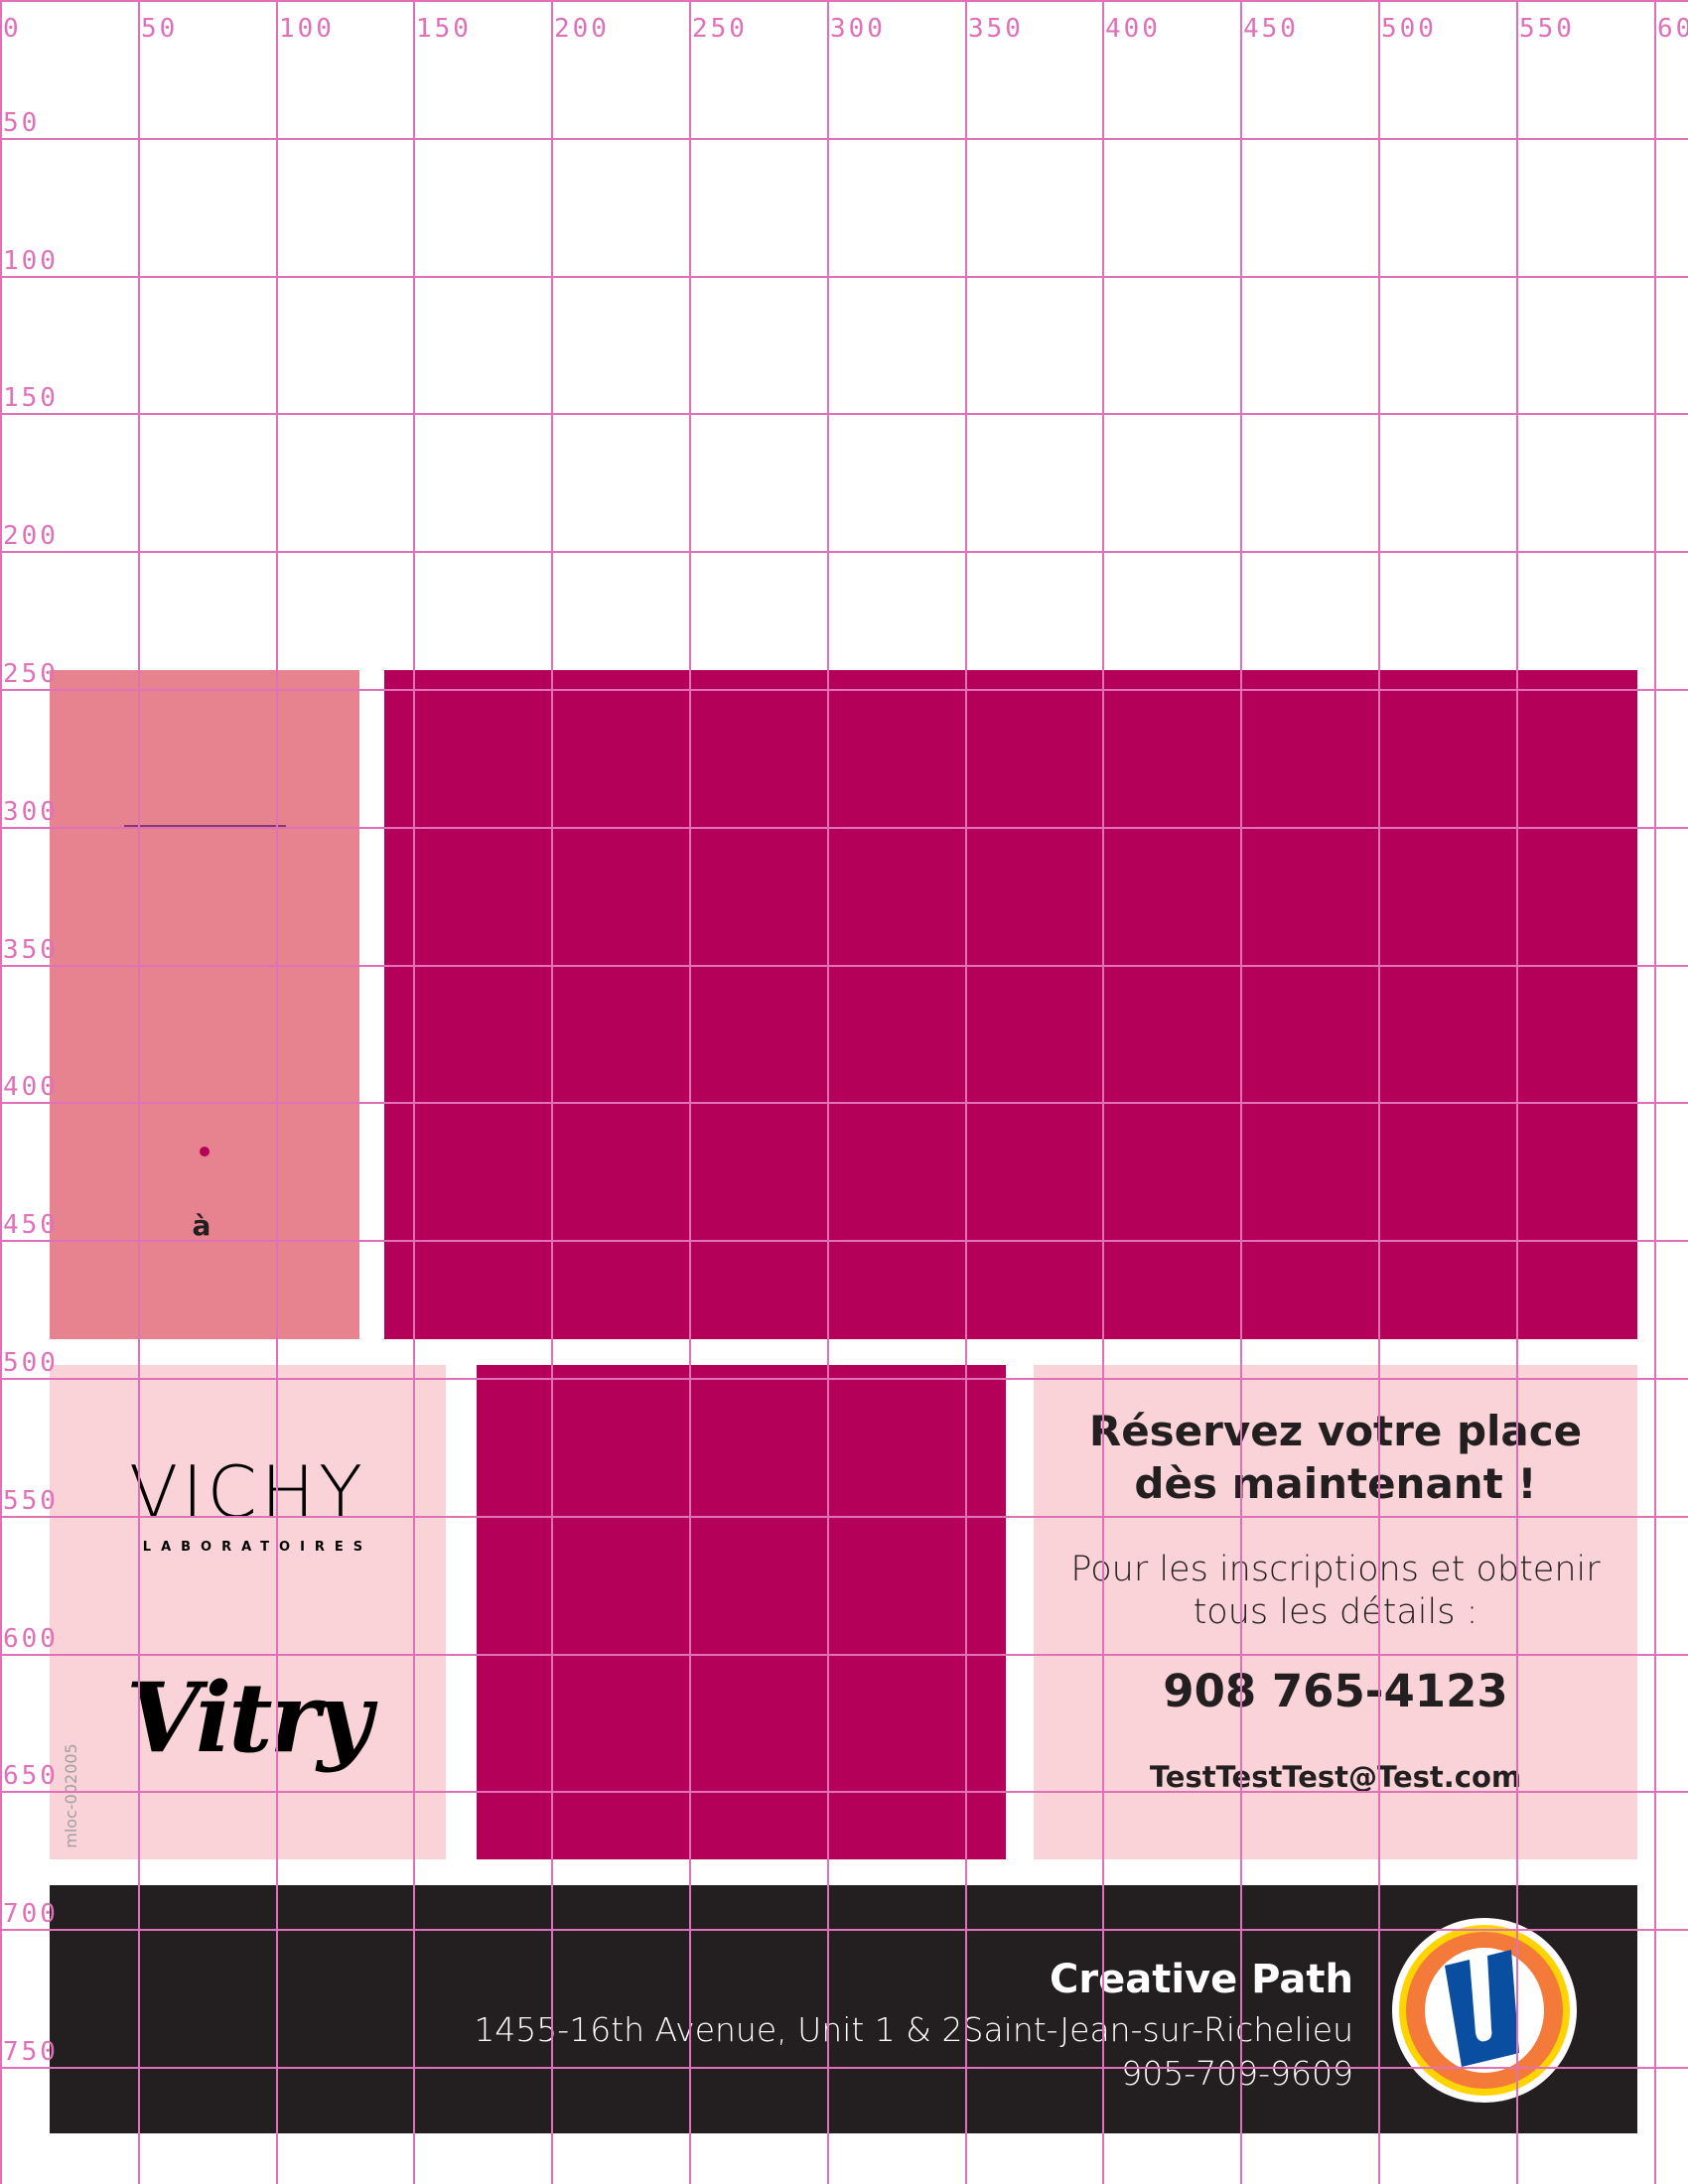  What do you see at coordinates (31, 812) in the screenshot?
I see `grid-label-y: 300` at bounding box center [31, 812].